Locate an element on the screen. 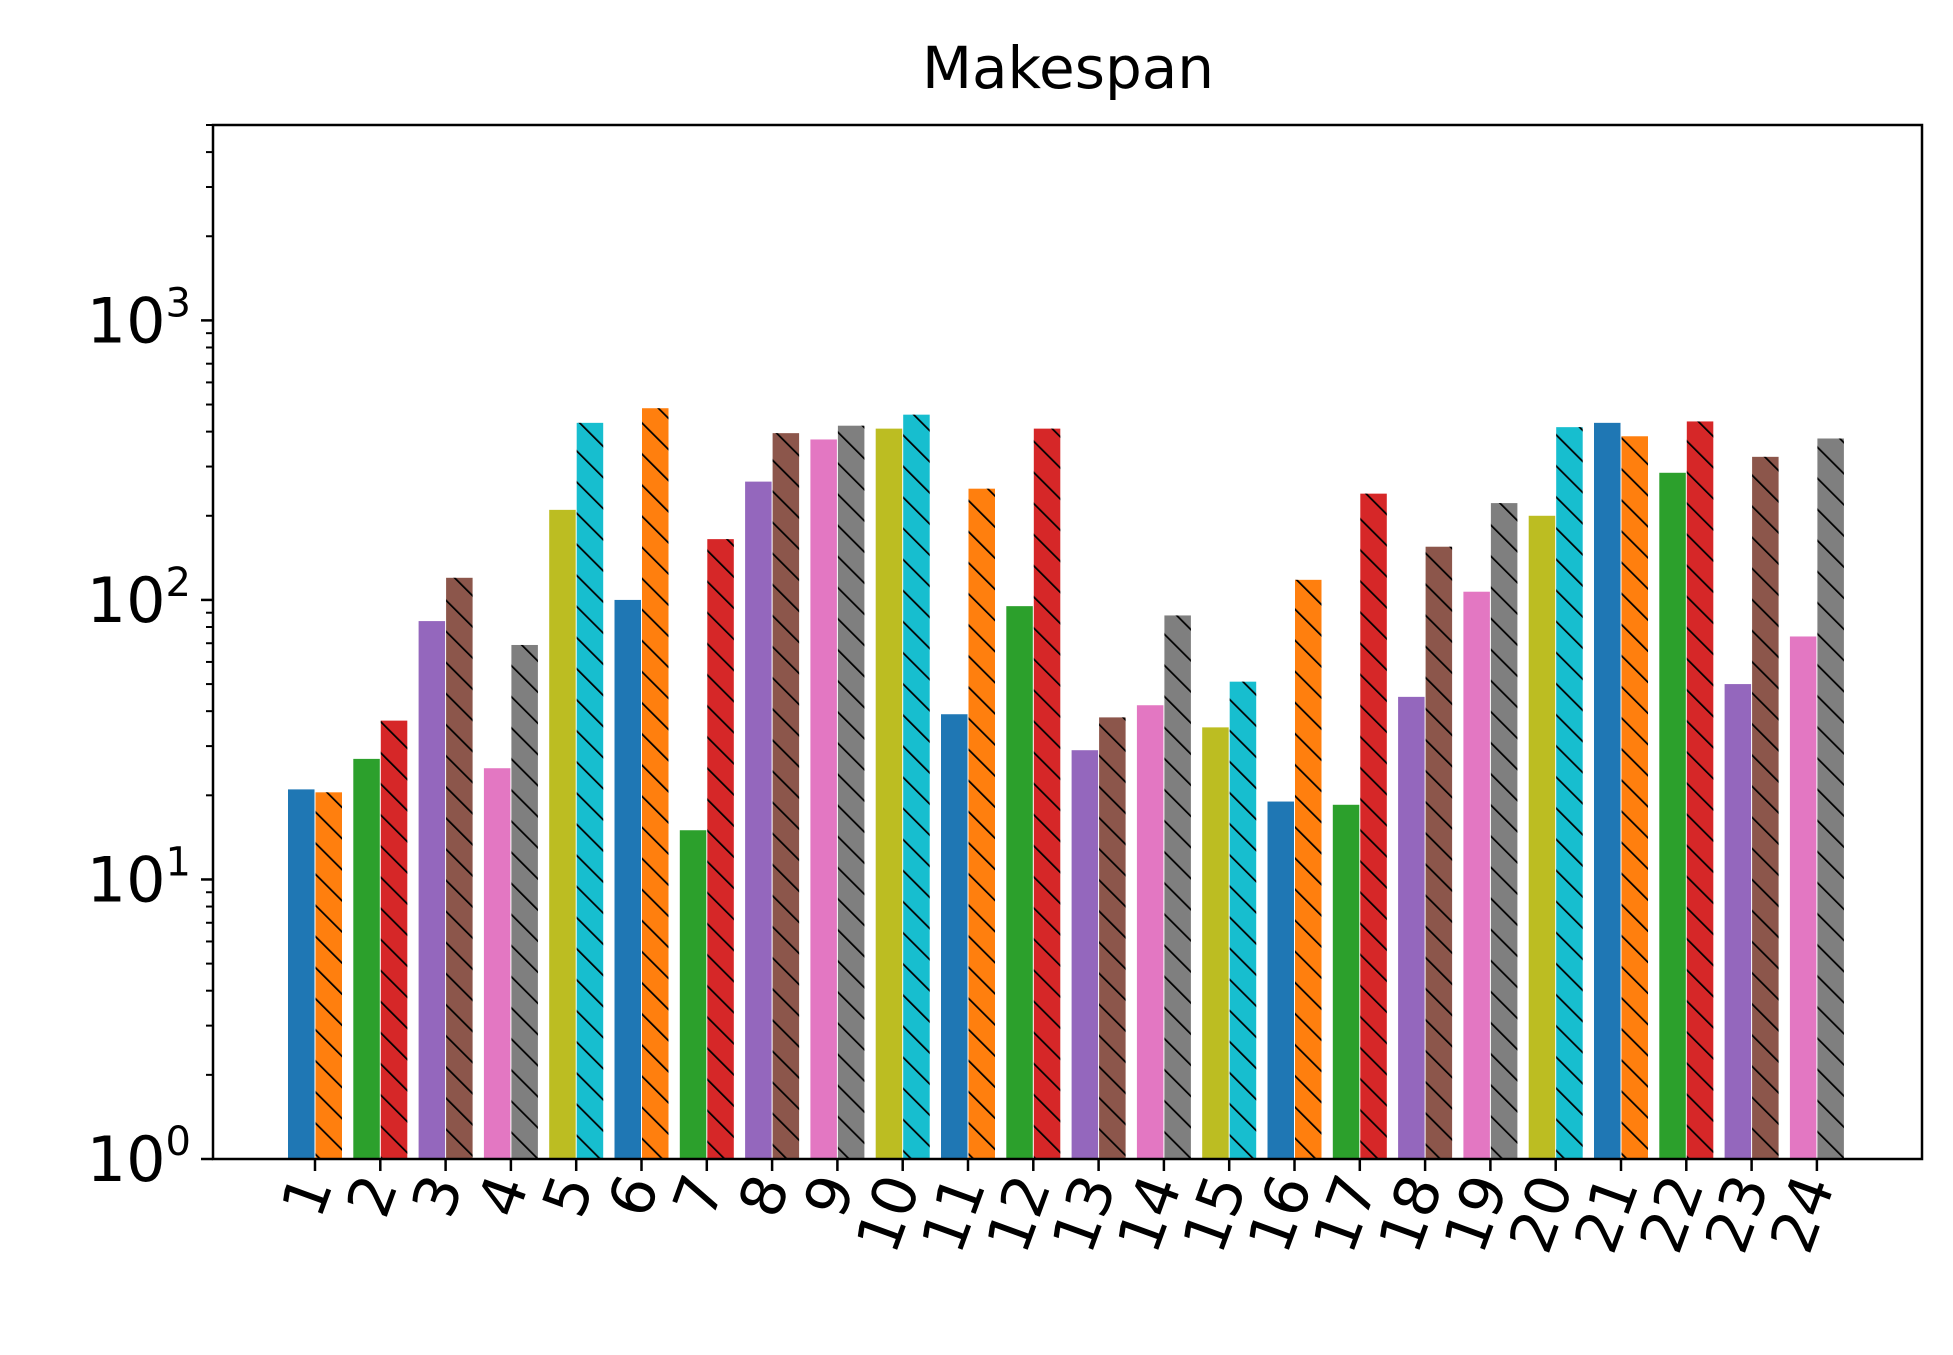  bar-22-hatch-overlay is located at coordinates (1700, 790).